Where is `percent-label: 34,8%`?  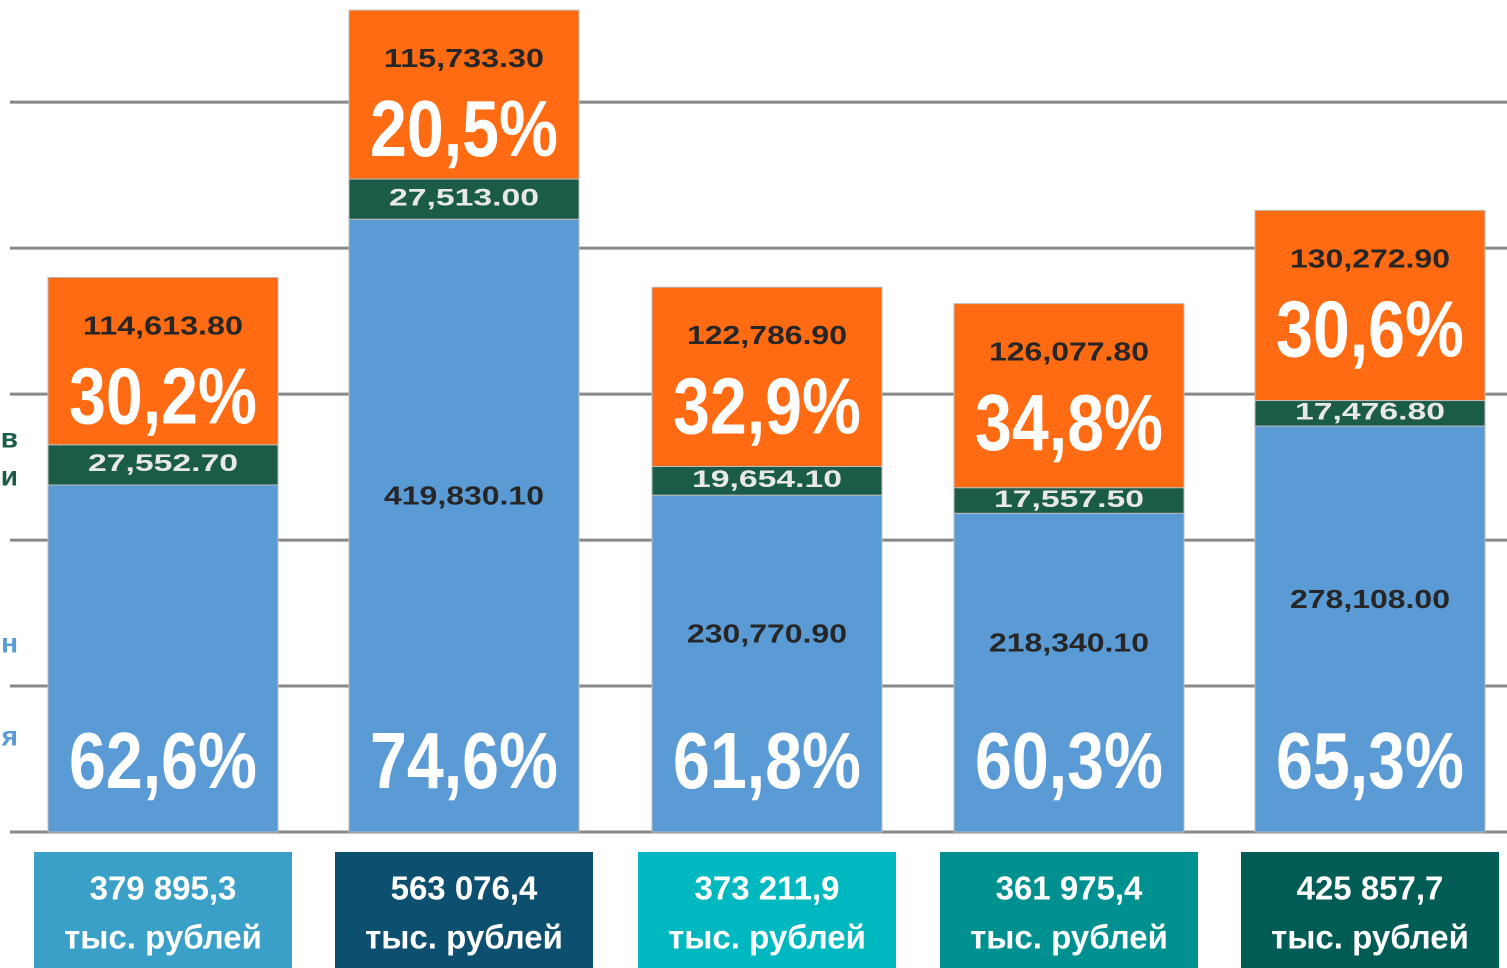
percent-label: 34,8% is located at coordinates (1069, 422).